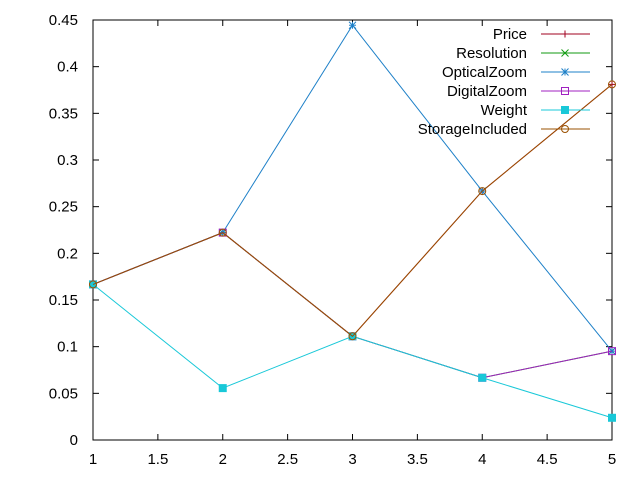 Image resolution: width=640 pixels, height=480 pixels. What do you see at coordinates (67, 347) in the screenshot?
I see `y-tick-label: 0.1` at bounding box center [67, 347].